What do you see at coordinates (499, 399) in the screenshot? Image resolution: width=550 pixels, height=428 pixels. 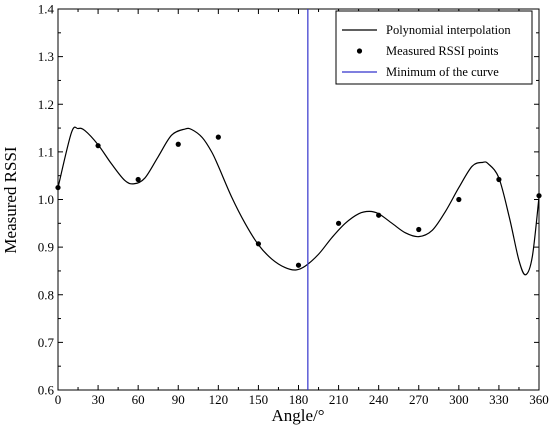 I see `x-tick-label: 330` at bounding box center [499, 399].